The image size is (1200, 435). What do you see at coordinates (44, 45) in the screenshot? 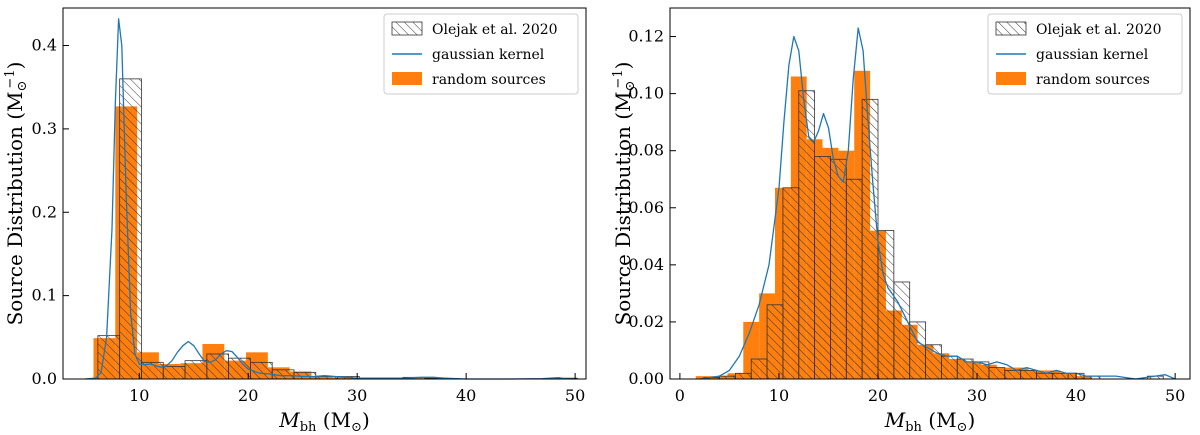
I see `y-tick-label: 0.4` at bounding box center [44, 45].